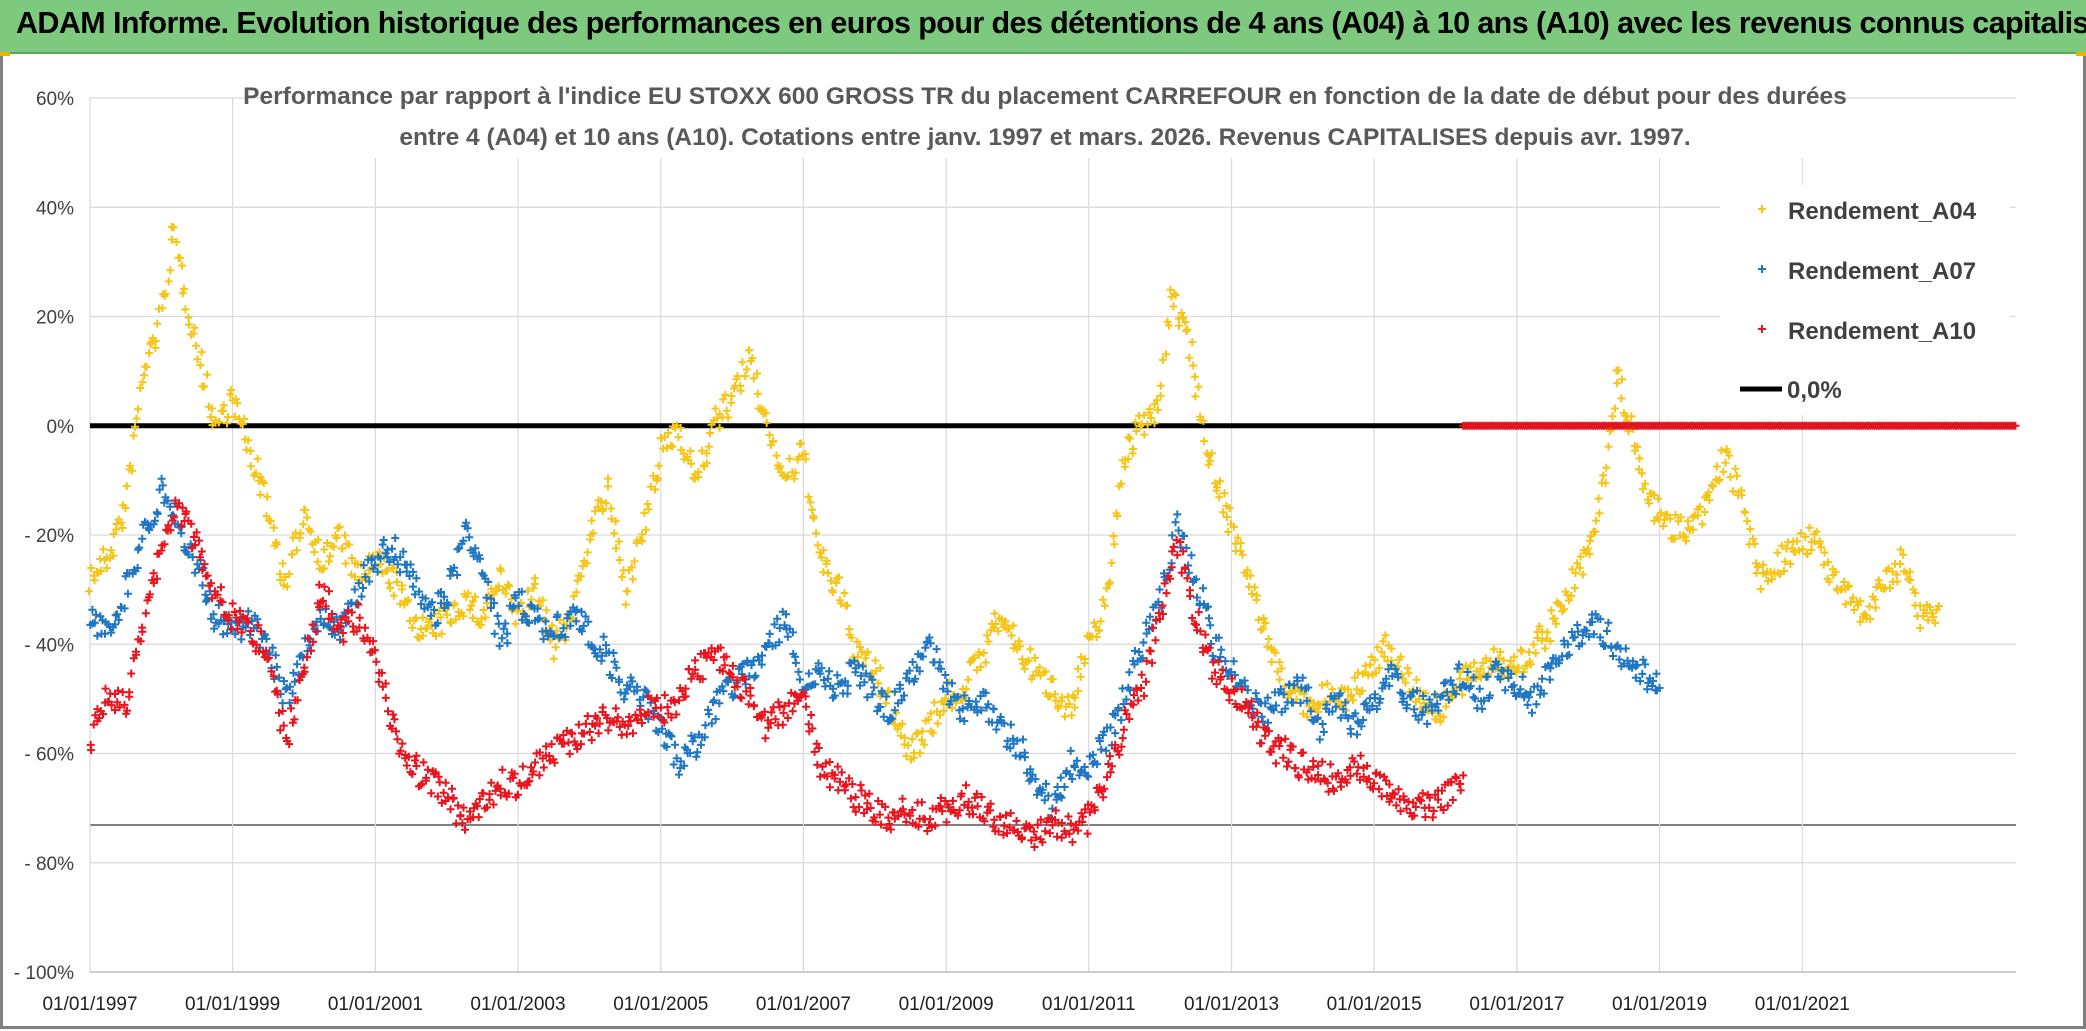 The width and height of the screenshot is (2086, 1031). What do you see at coordinates (1814, 390) in the screenshot?
I see `legend-label: 0,0%` at bounding box center [1814, 390].